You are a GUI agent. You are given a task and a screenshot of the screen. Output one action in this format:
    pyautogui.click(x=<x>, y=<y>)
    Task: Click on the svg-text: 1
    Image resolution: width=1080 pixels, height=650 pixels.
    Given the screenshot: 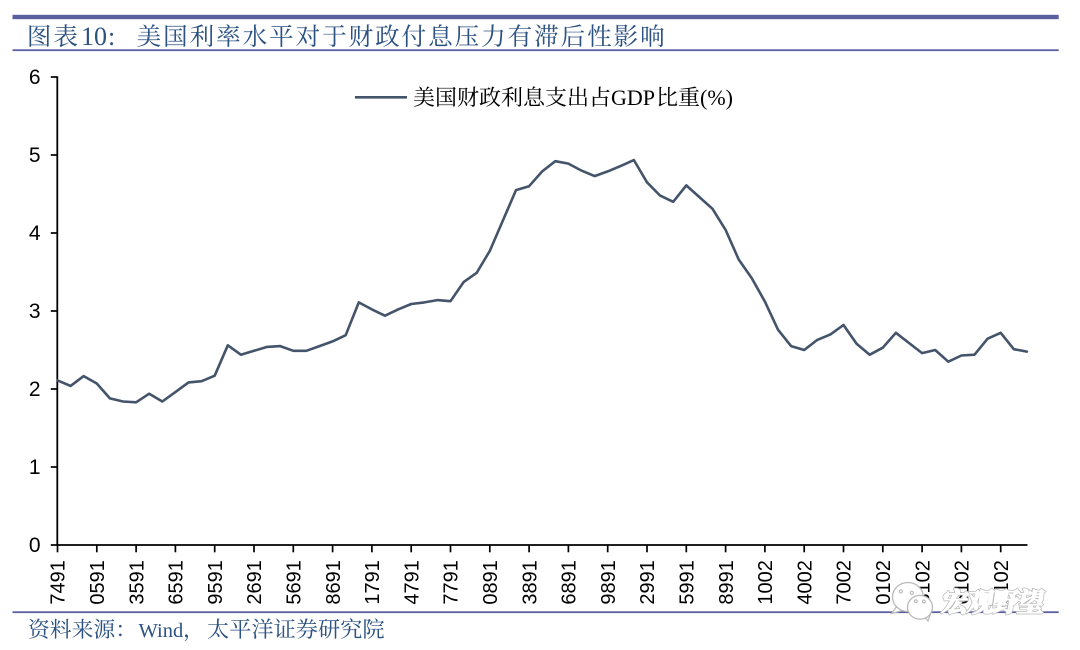 What is the action you would take?
    pyautogui.click(x=35, y=467)
    